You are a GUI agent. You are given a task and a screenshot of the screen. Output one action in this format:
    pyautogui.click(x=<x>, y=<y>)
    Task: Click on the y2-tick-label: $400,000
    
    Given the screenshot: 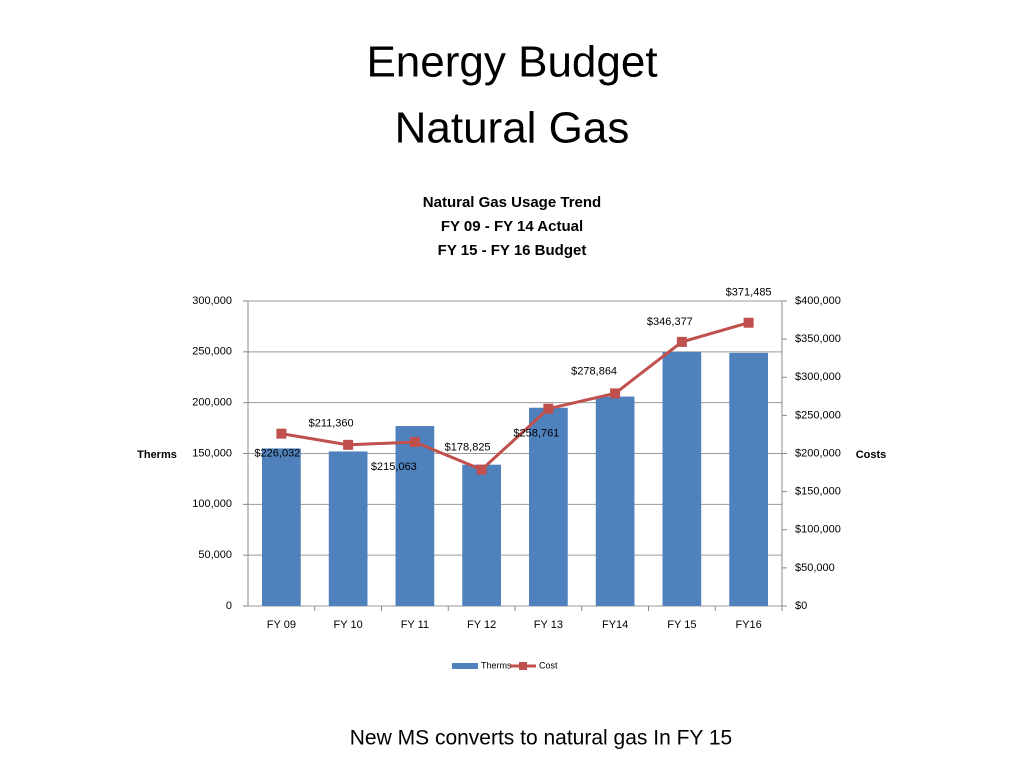 What is the action you would take?
    pyautogui.click(x=818, y=301)
    